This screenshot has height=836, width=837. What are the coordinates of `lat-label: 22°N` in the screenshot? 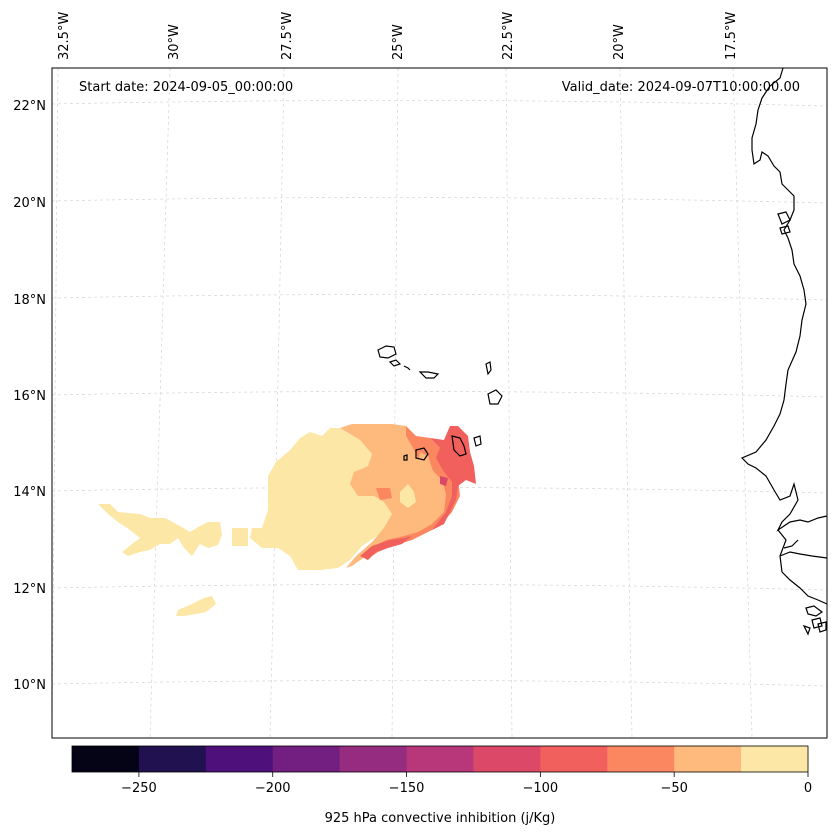 It's located at (29, 106).